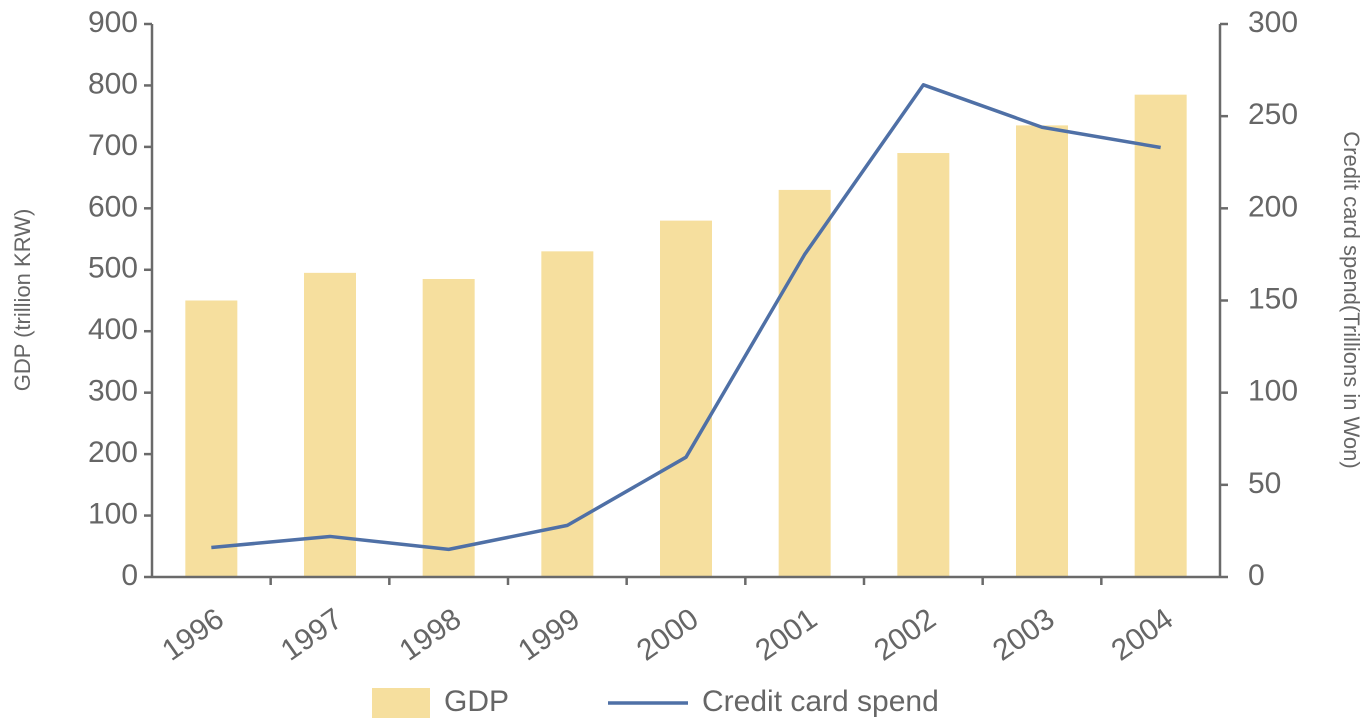  What do you see at coordinates (113, 22) in the screenshot?
I see `y-tick-label: 900` at bounding box center [113, 22].